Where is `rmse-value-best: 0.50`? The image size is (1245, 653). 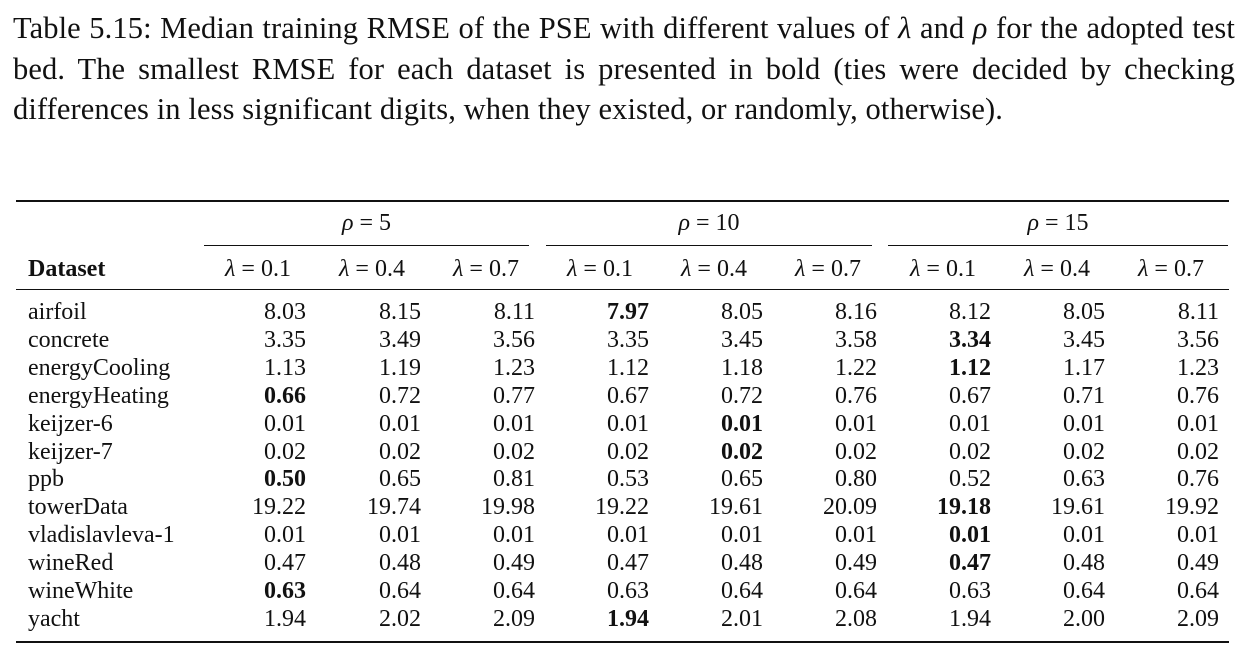 rmse-value-best: 0.50 is located at coordinates (285, 479).